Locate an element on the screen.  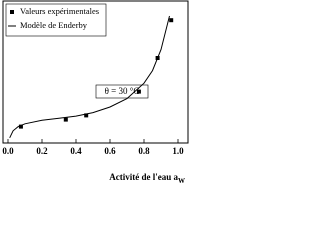
legend-label: Modèle de Enderby is located at coordinates (54, 25).